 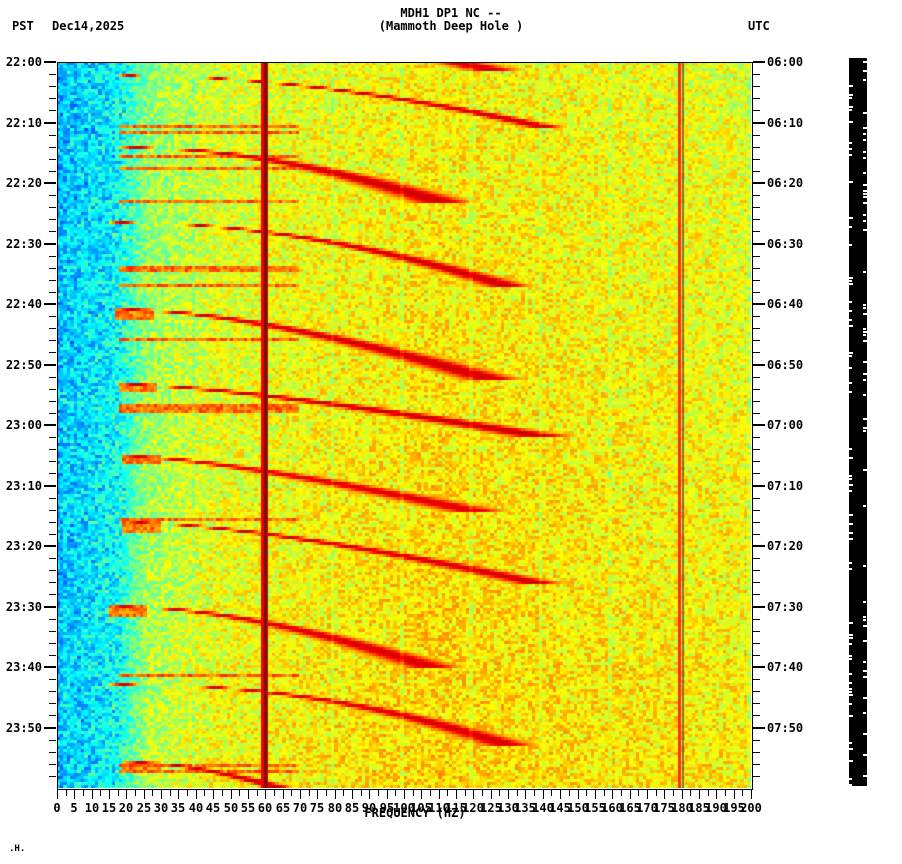 What do you see at coordinates (23, 364) in the screenshot?
I see `time-label-pst: 22:50` at bounding box center [23, 364].